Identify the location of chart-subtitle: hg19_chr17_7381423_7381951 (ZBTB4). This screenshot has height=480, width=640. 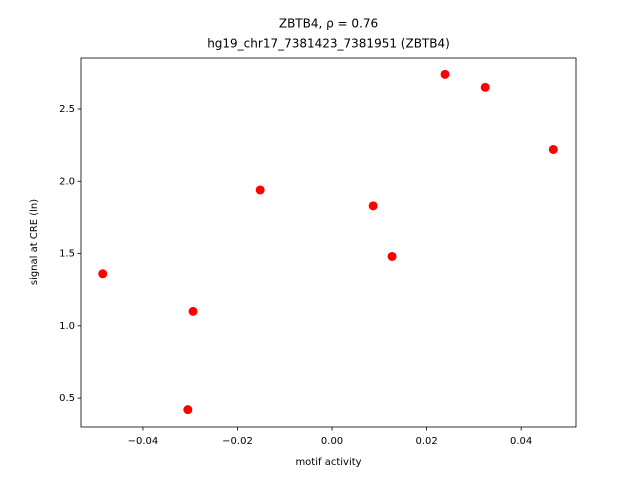
(328, 44).